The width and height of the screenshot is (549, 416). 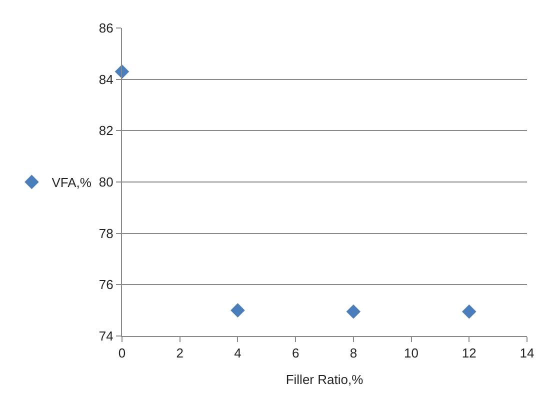 What do you see at coordinates (106, 284) in the screenshot?
I see `y-tick-label: 76` at bounding box center [106, 284].